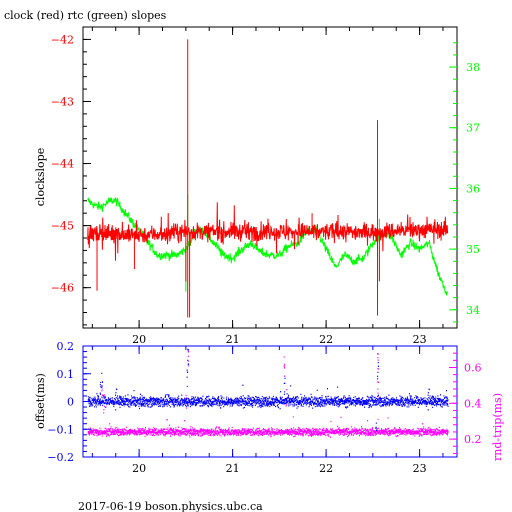 The height and width of the screenshot is (512, 512). I want to click on offset-series, so click(268, 389).